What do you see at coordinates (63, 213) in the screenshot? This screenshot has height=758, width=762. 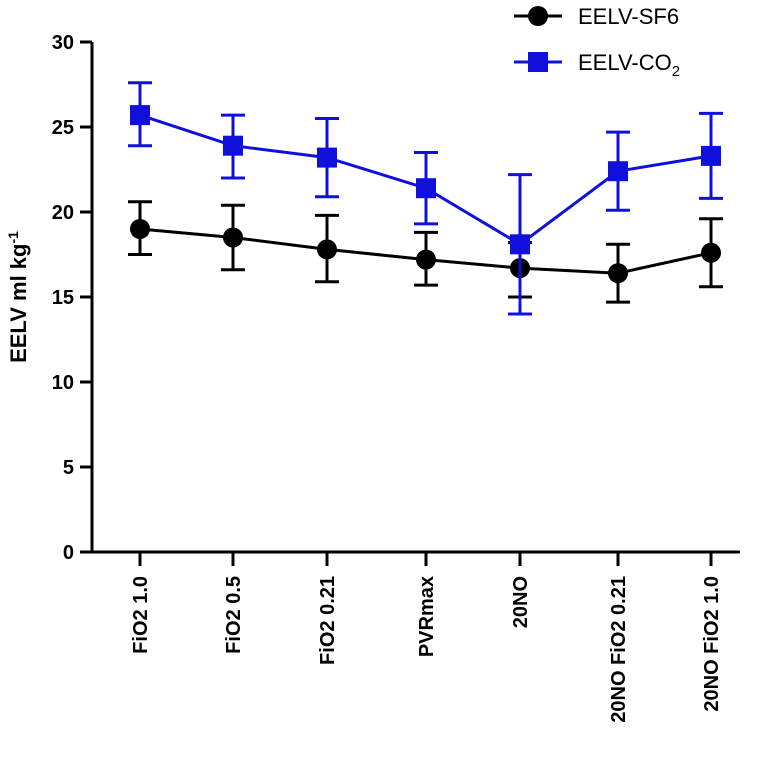 I see `y-tick-label-4: 20` at bounding box center [63, 213].